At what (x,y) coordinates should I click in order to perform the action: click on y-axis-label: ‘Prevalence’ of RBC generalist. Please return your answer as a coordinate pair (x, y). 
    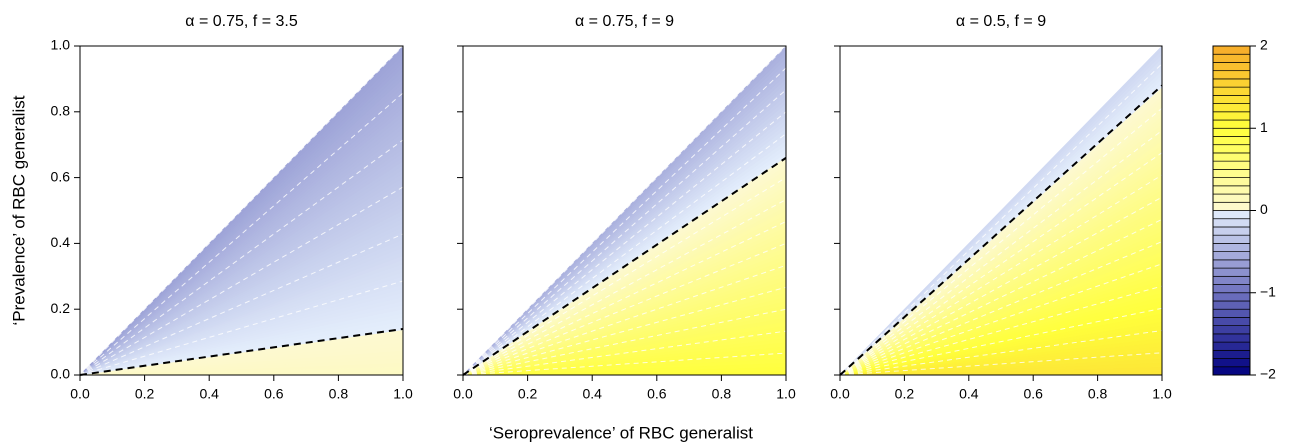
    Looking at the image, I should click on (18, 210).